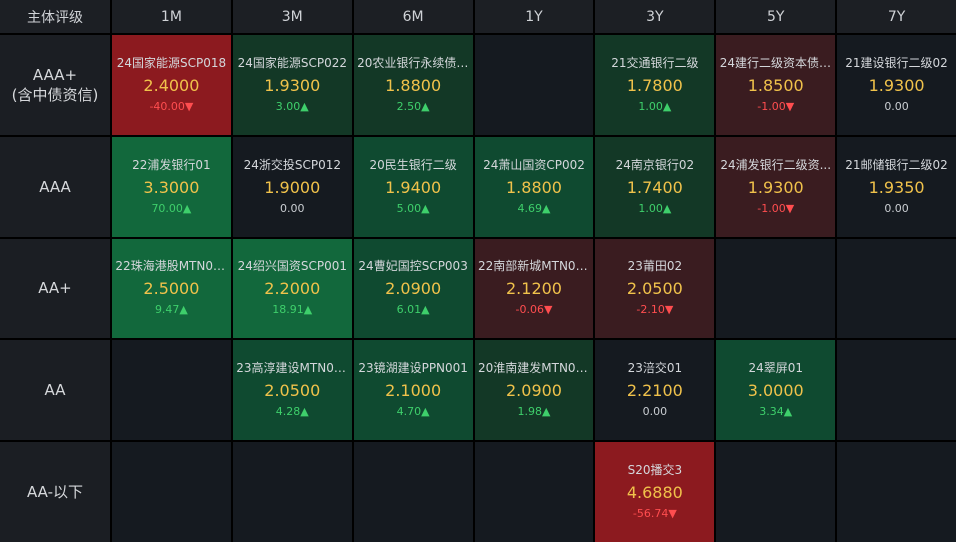 The image size is (956, 542). I want to click on bond-quote-cell: 21交通银行二级 1.7800 1.00▲, so click(655, 85).